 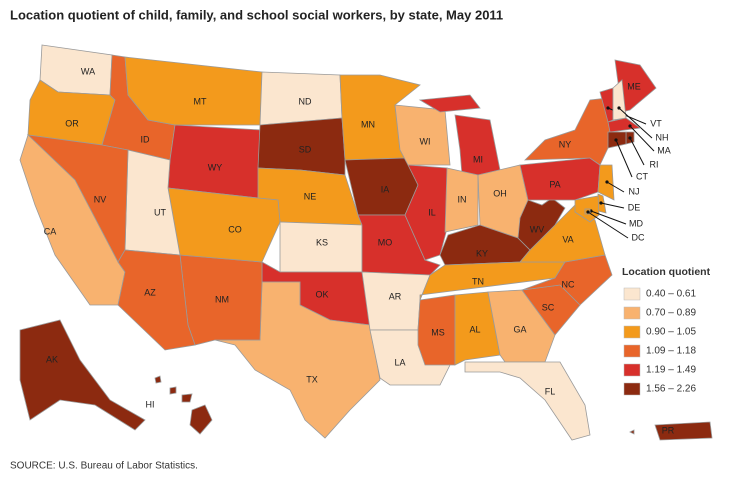 I want to click on state-label: CA, so click(x=50, y=231).